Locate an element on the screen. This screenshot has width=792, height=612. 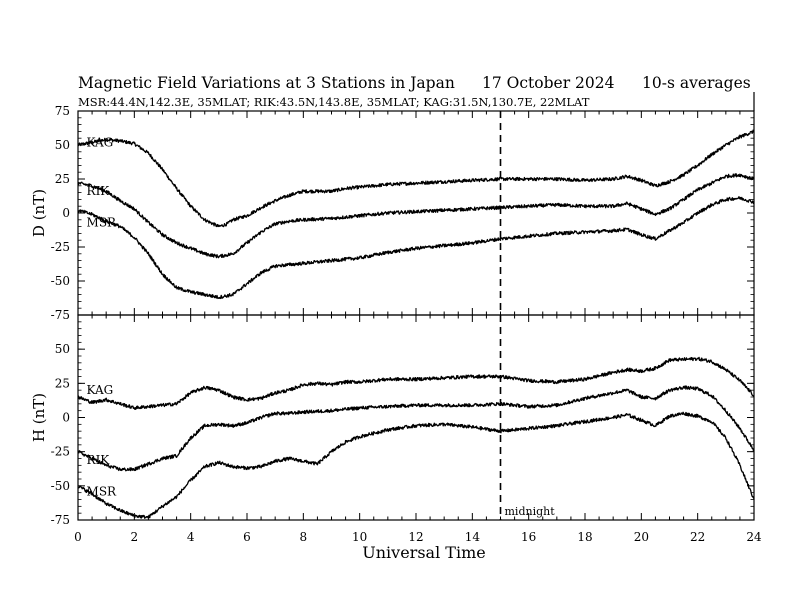
x-axis-label: Universal Time is located at coordinates (423, 552).